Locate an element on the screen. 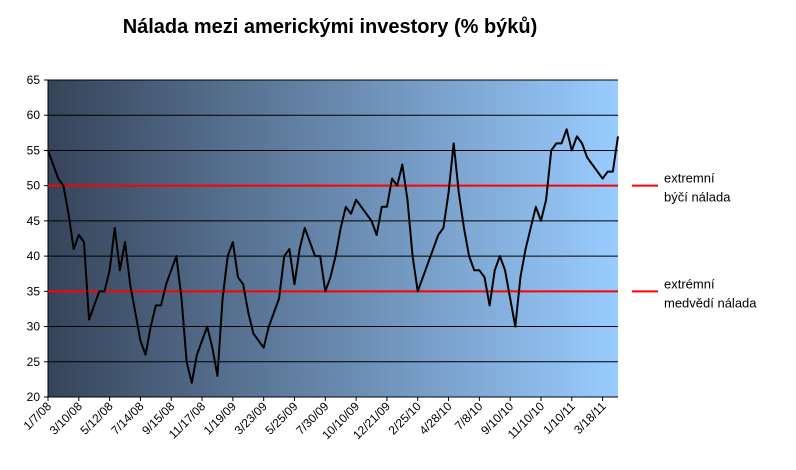 This screenshot has height=470, width=796. x-tick-label: 3/23/09 is located at coordinates (251, 418).